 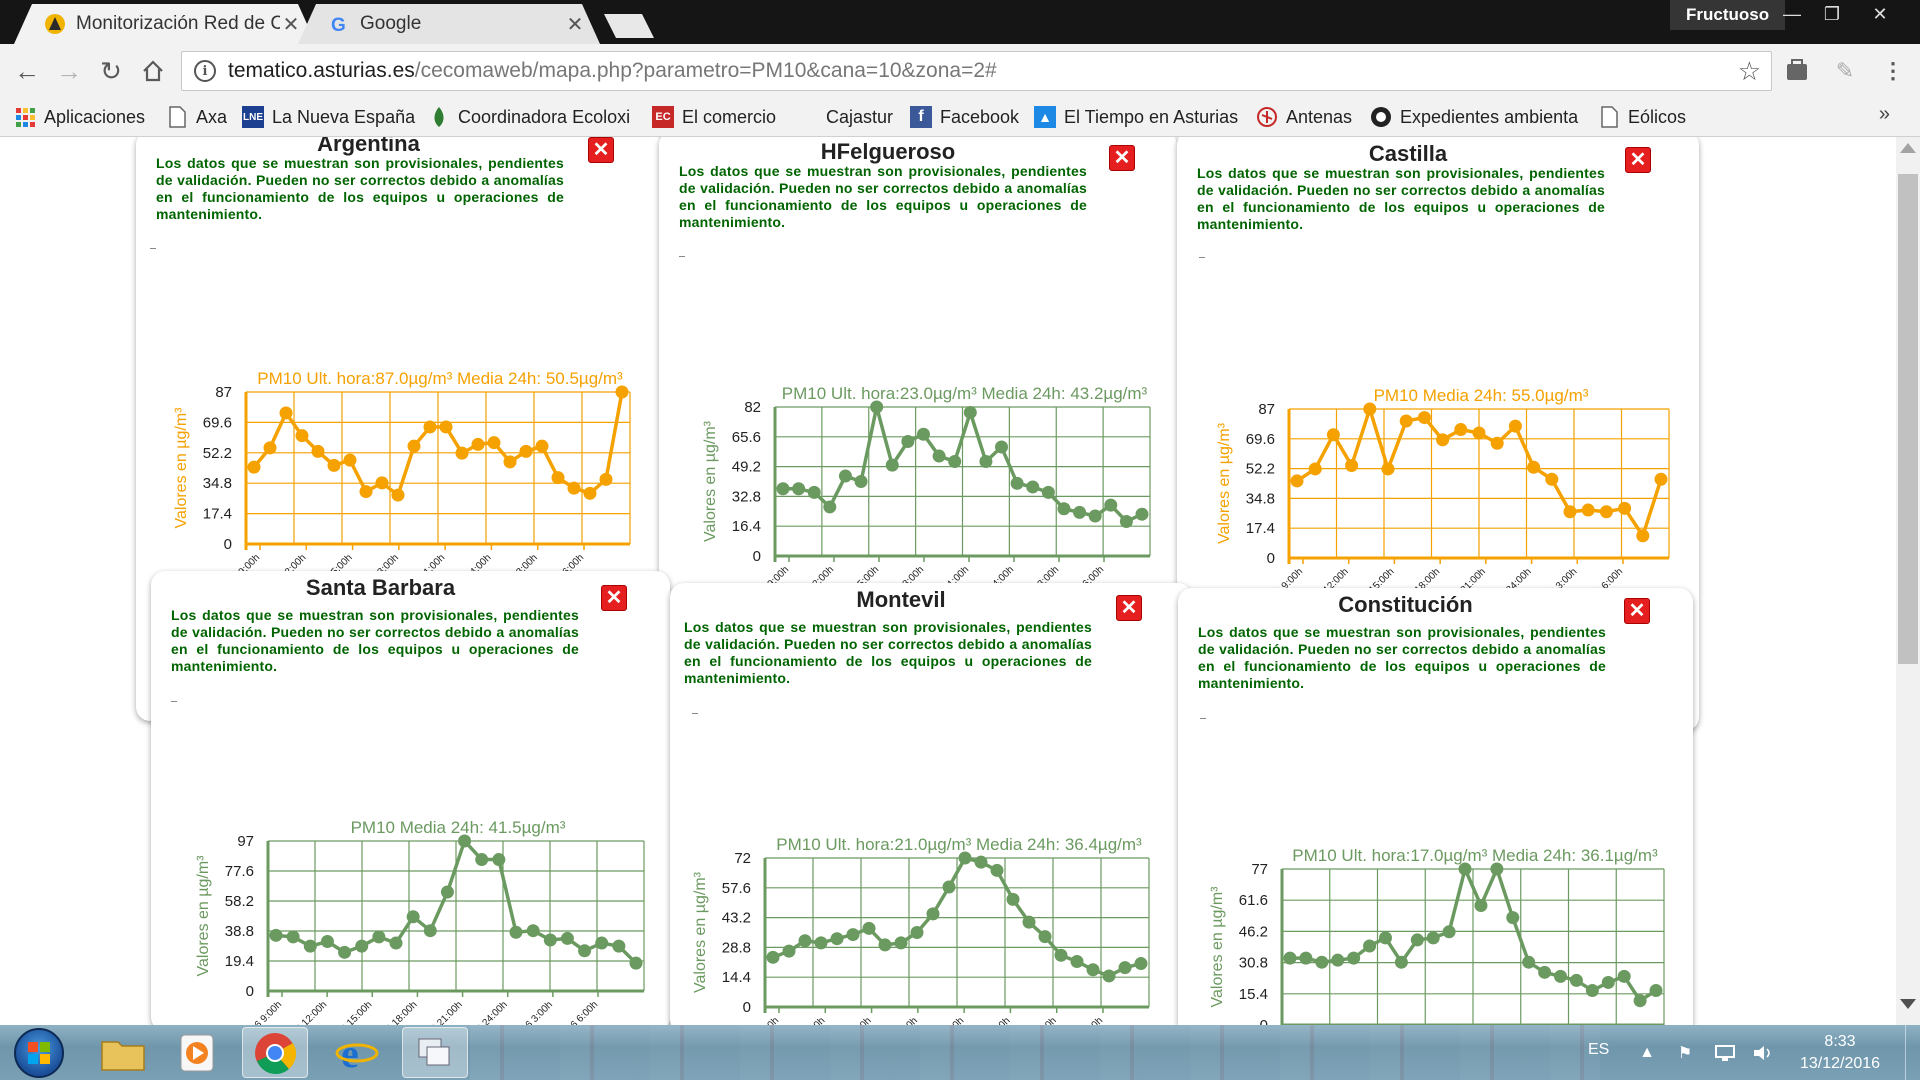 I want to click on tray-expand-icon: ▲, so click(x=1647, y=1052).